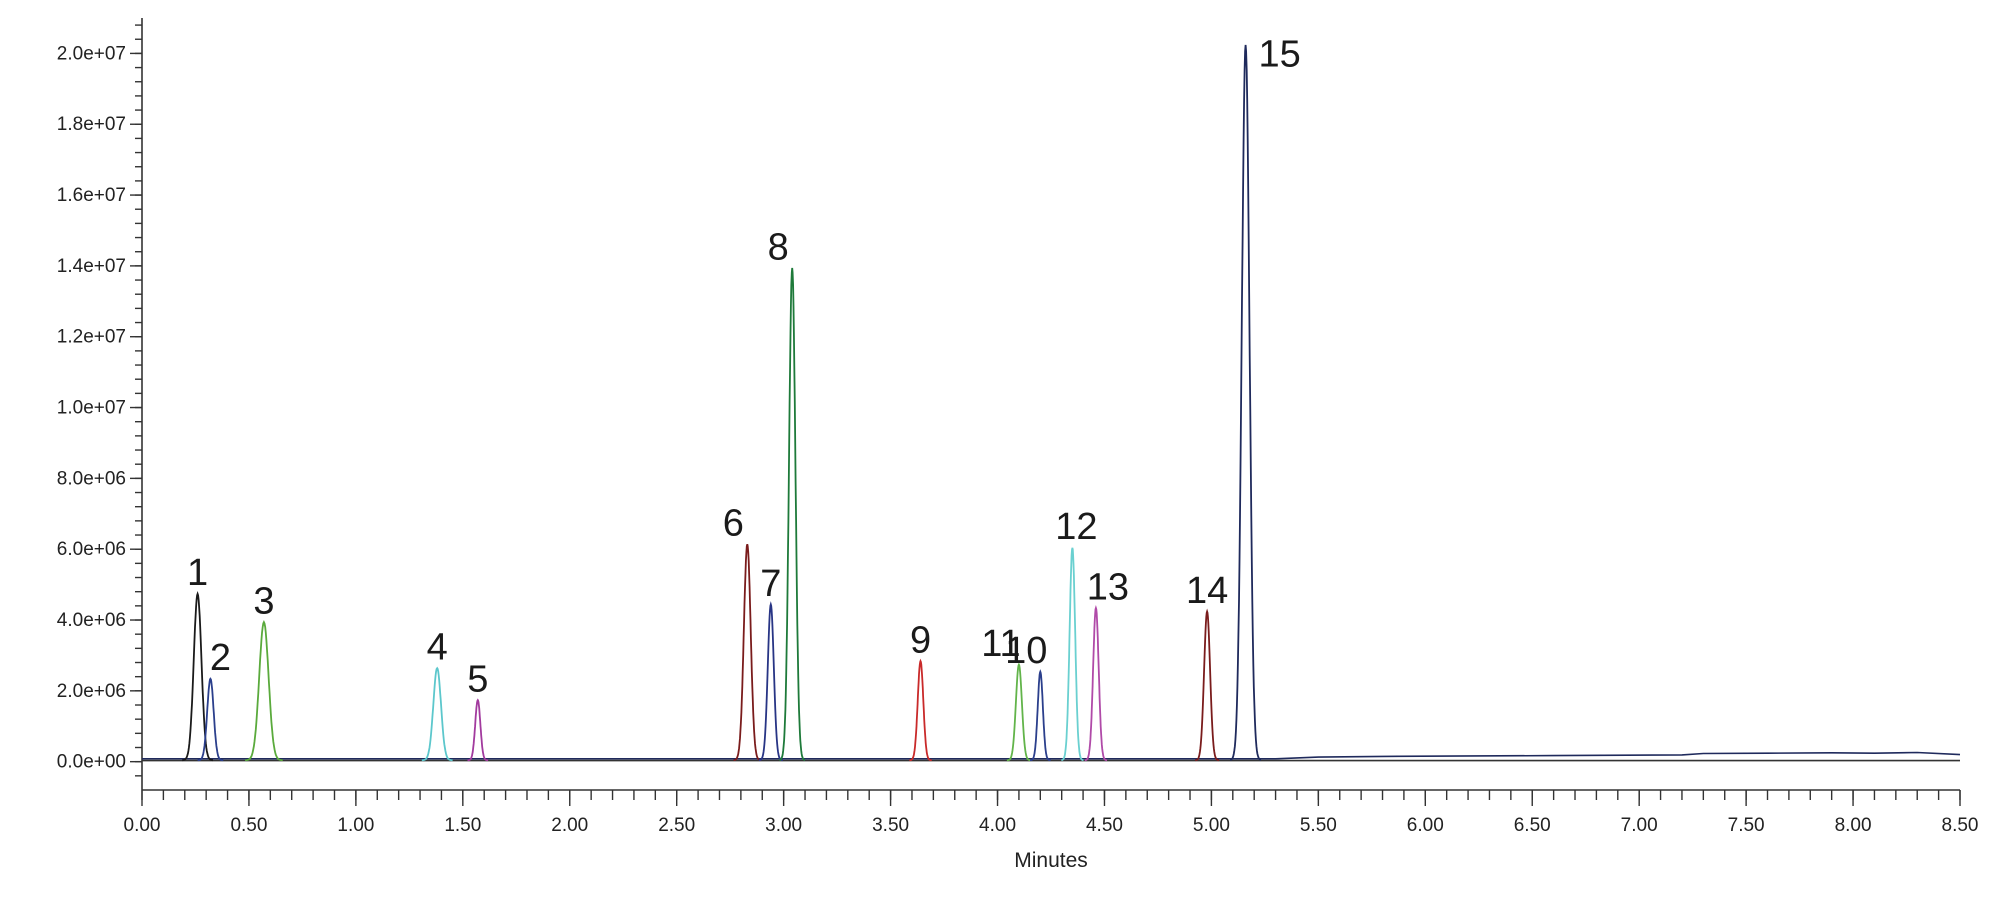  Describe the element at coordinates (997, 825) in the screenshot. I see `x-tick-label: 4.00` at that location.